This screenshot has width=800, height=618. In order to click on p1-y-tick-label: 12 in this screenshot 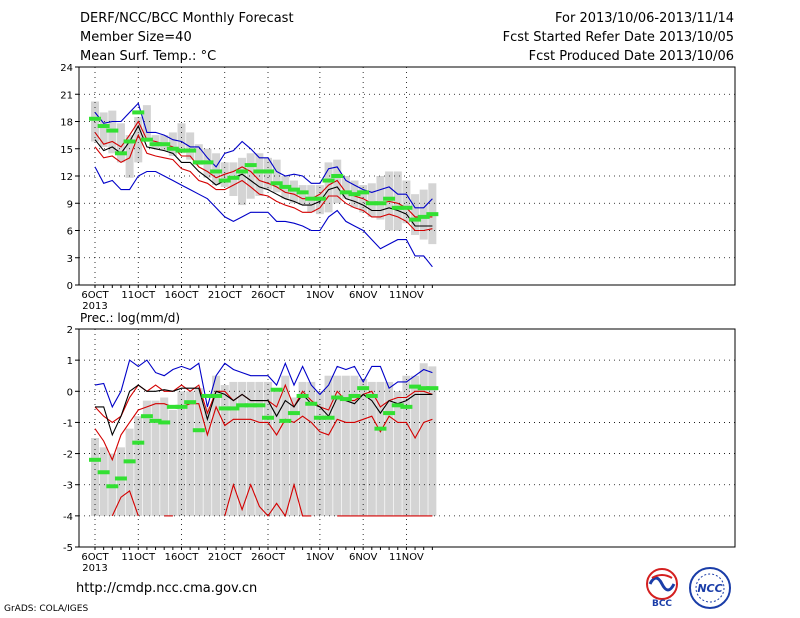, I will do `click(66, 177)`.